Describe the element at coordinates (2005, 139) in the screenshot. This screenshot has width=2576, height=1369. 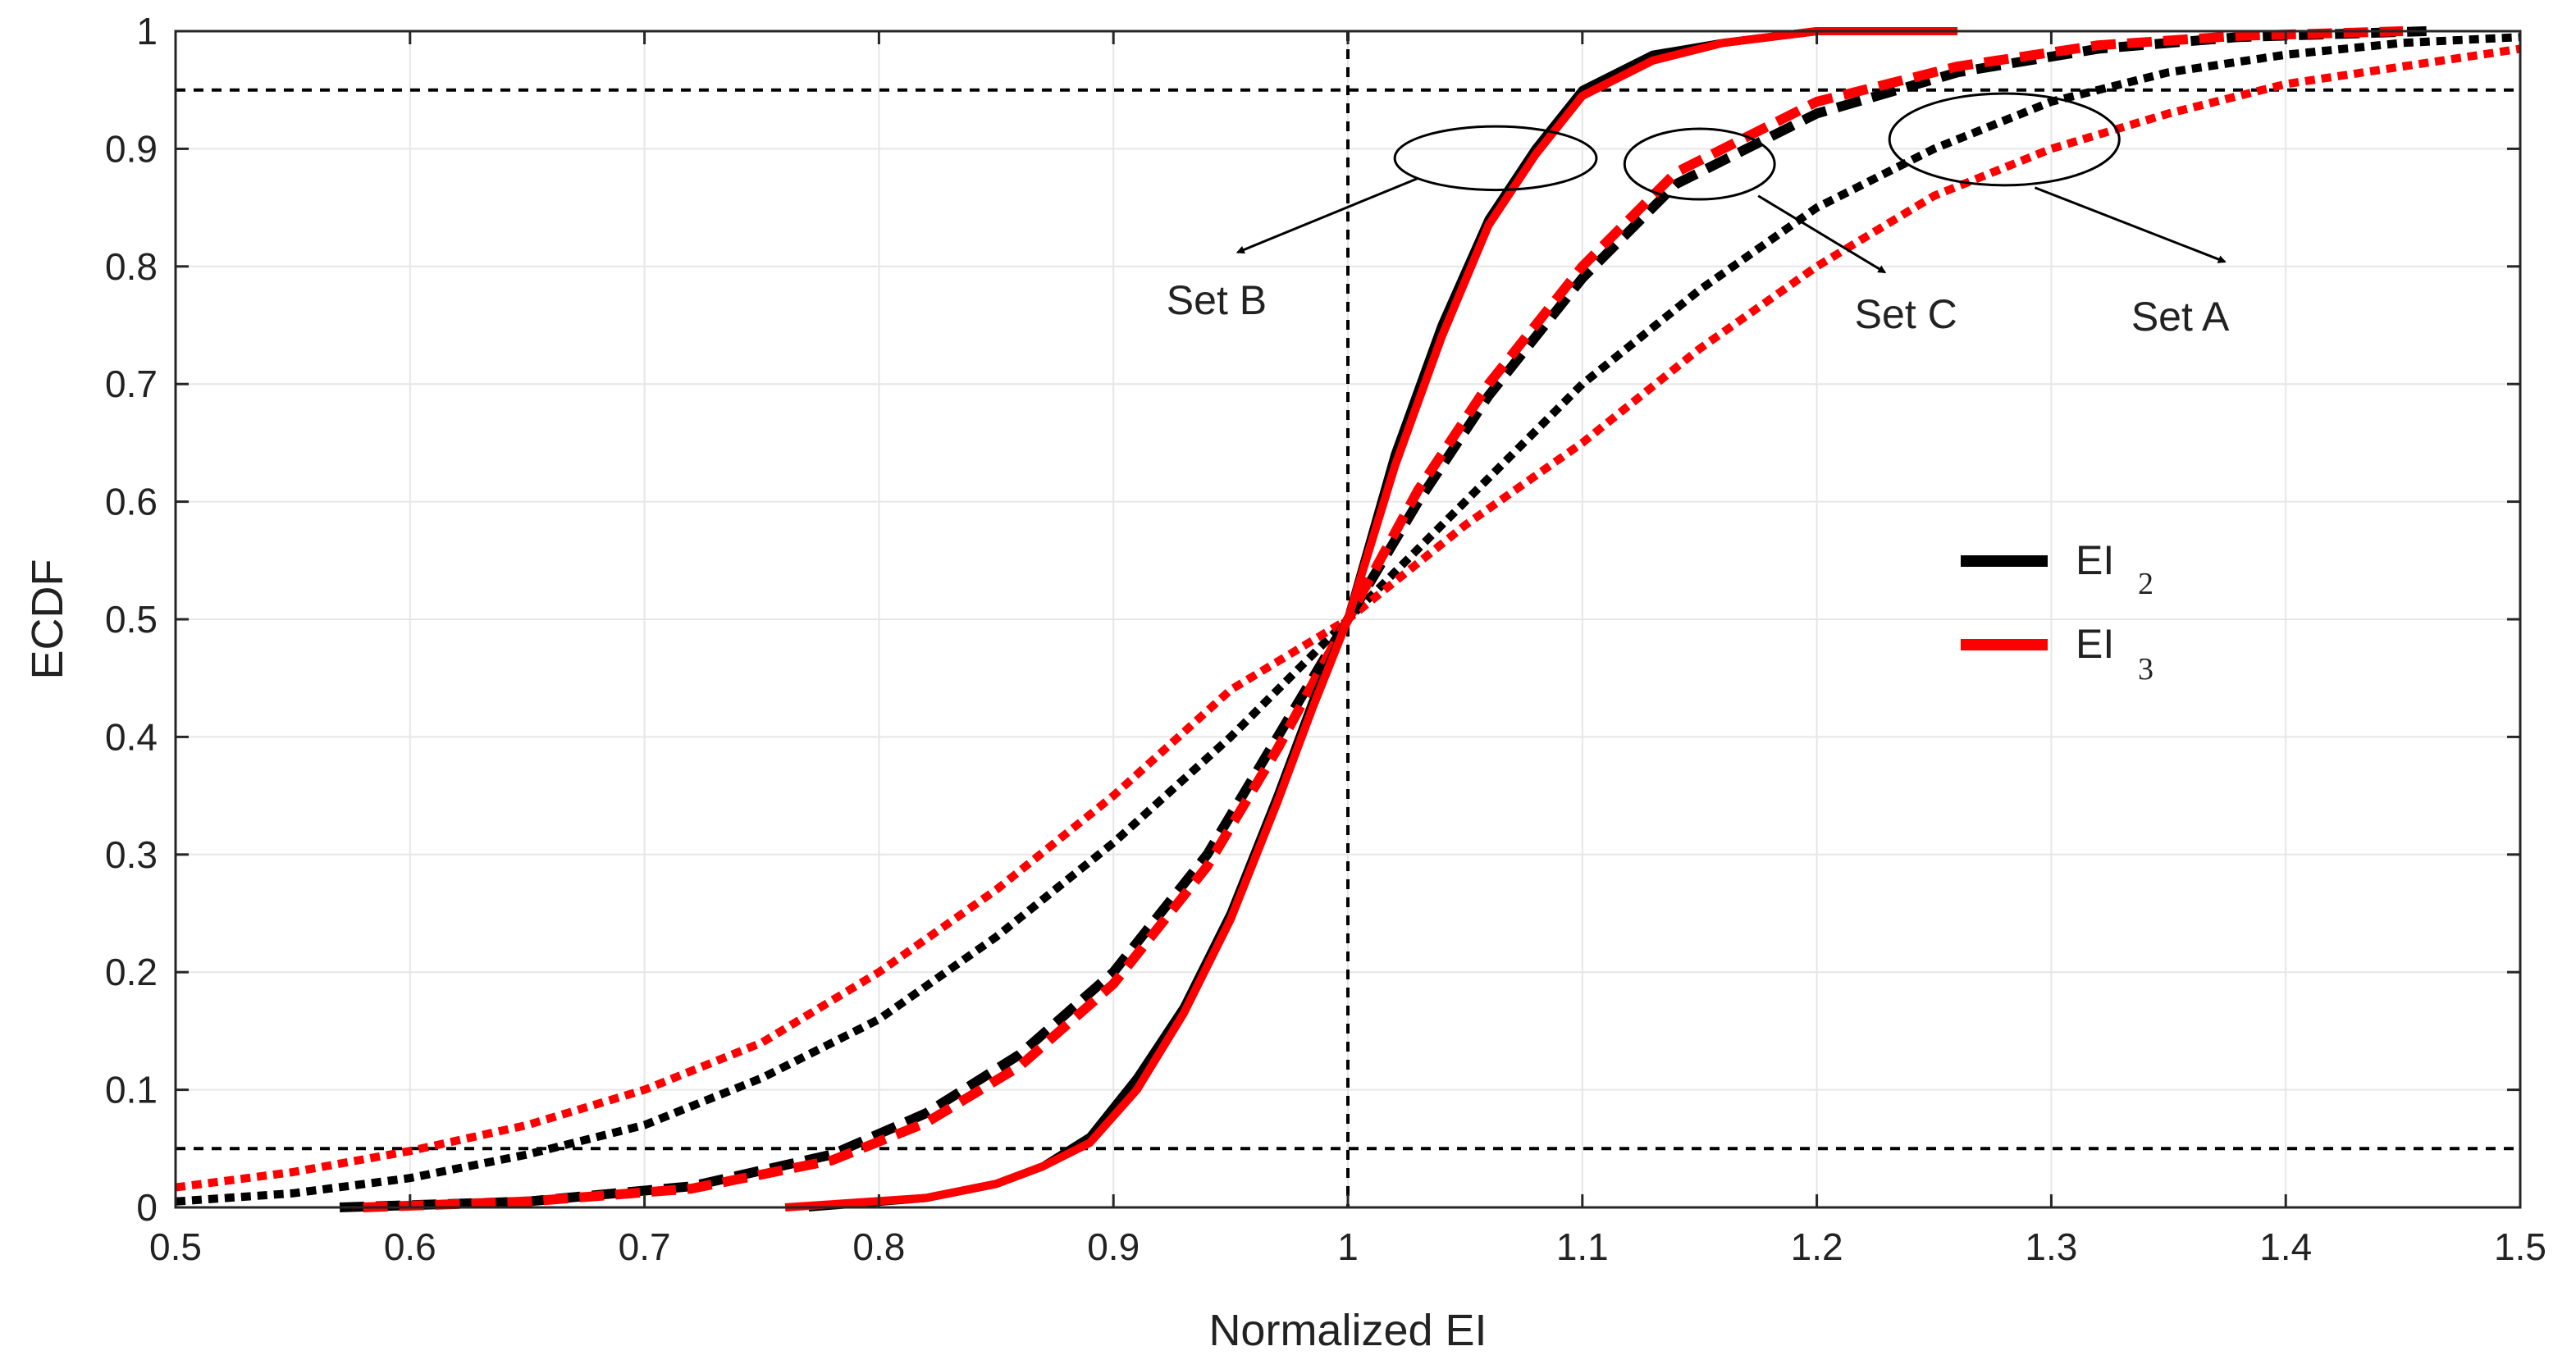
I see `annotation-ellipse-set-a` at that location.